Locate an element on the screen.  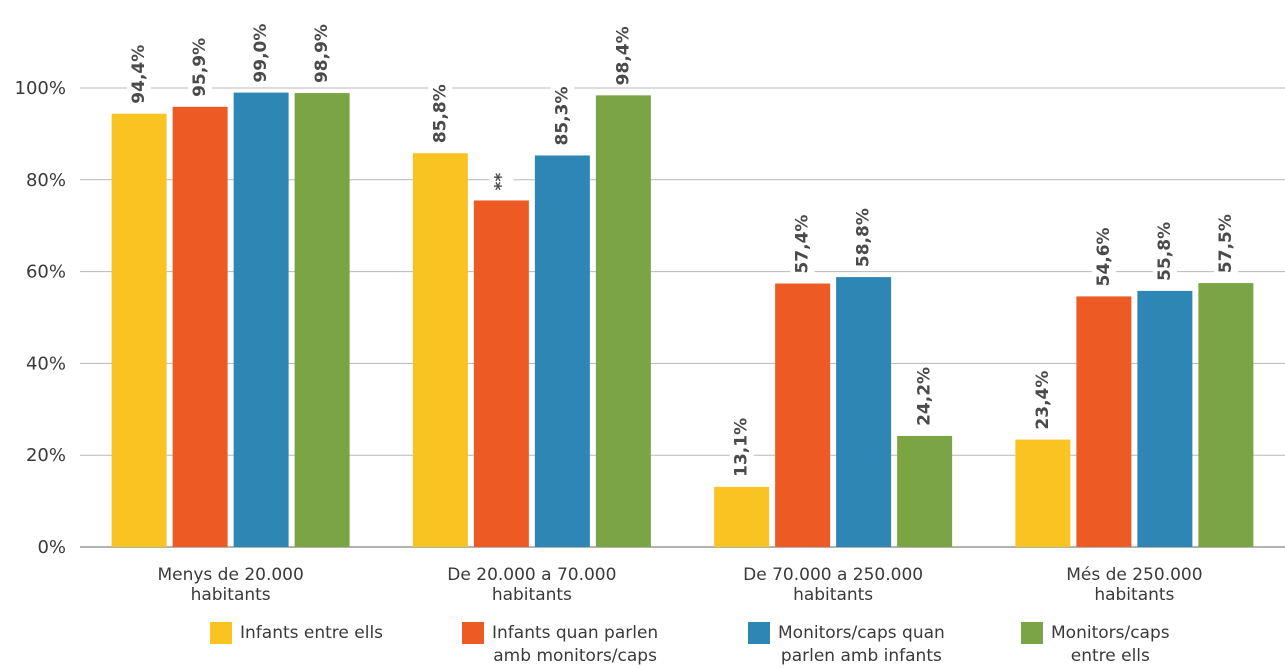
legend-item-monitors-entre-ells: Monitors/caps entre ells is located at coordinates (1095, 645).